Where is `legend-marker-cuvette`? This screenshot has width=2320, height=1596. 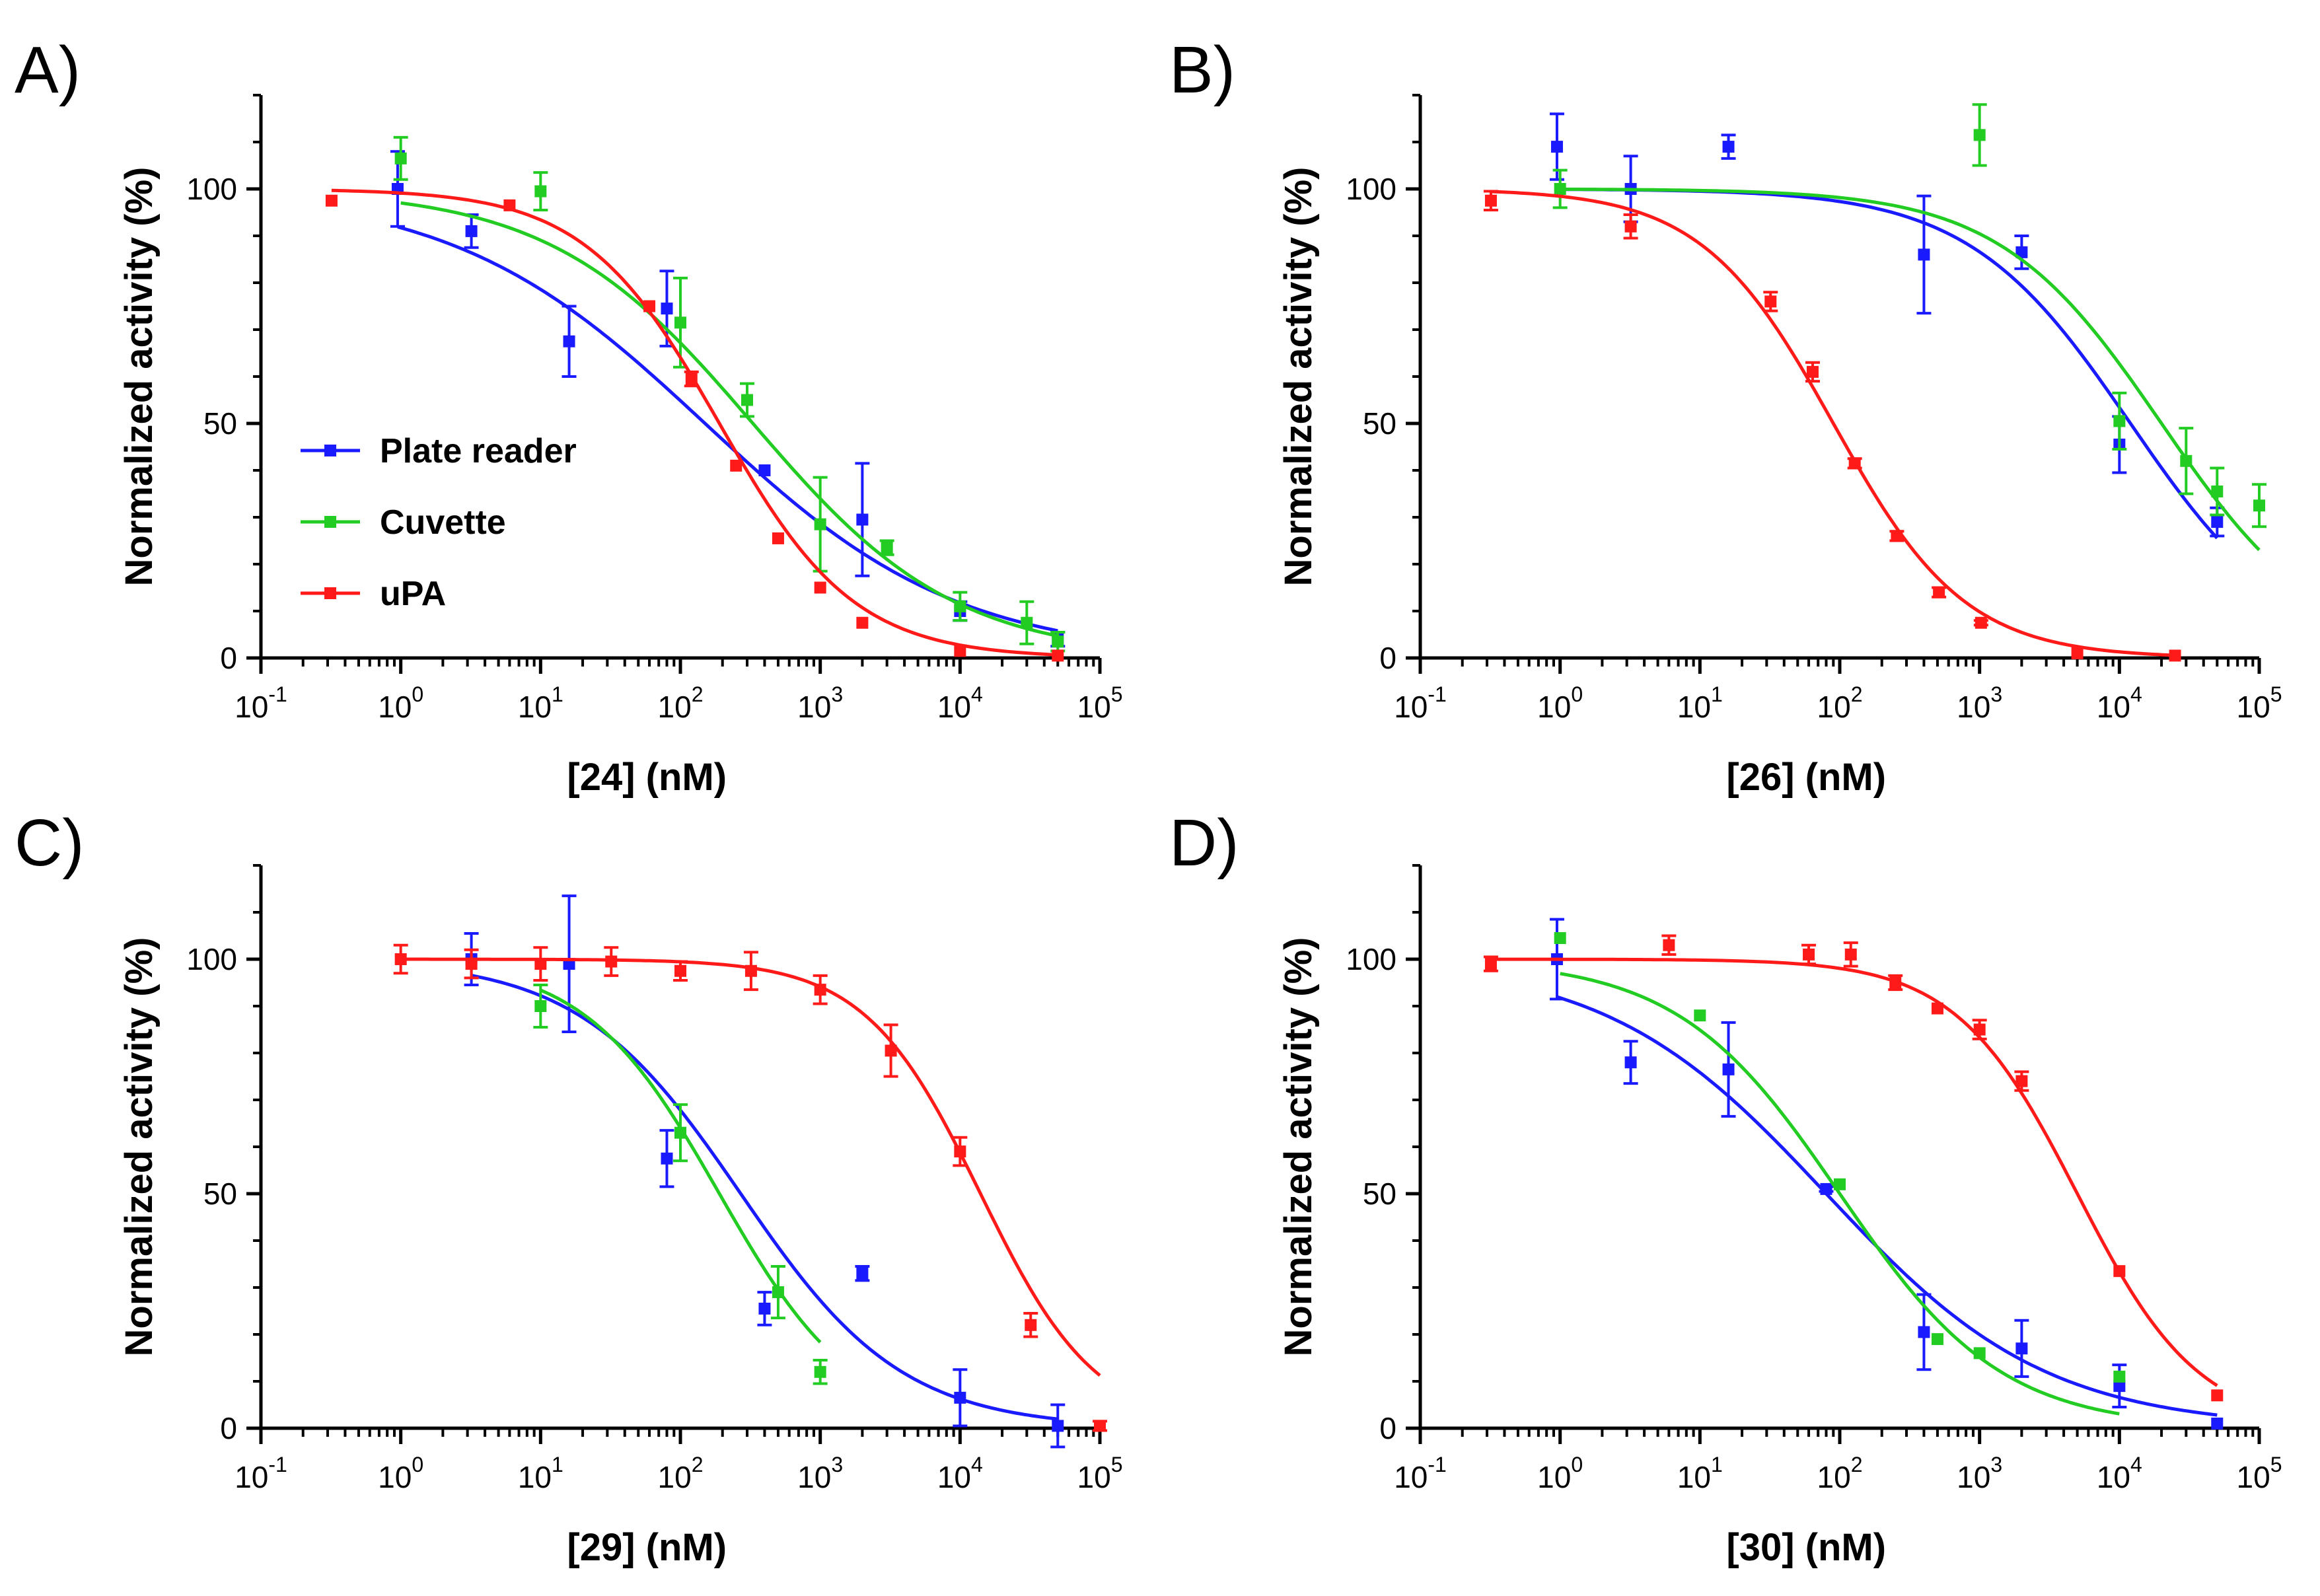 legend-marker-cuvette is located at coordinates (330, 522).